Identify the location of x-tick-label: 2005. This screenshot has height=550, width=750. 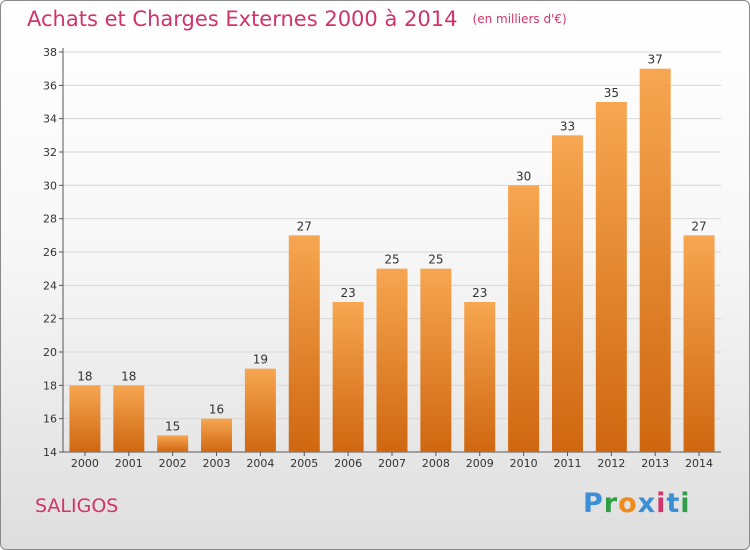
(304, 463).